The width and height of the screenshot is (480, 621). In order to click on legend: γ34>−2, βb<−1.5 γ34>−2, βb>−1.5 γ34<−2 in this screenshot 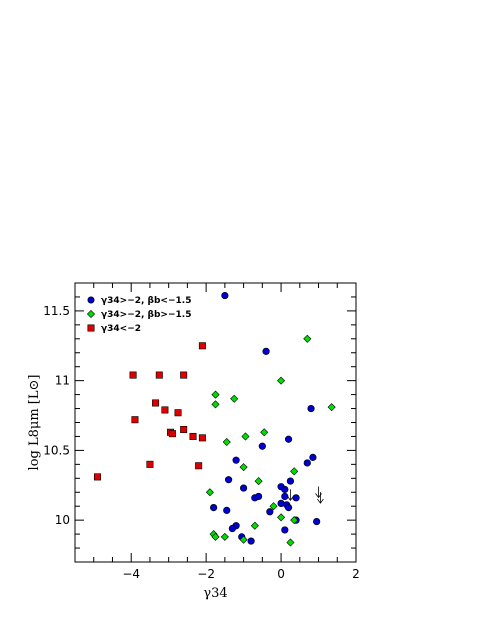, I will do `click(138, 315)`.